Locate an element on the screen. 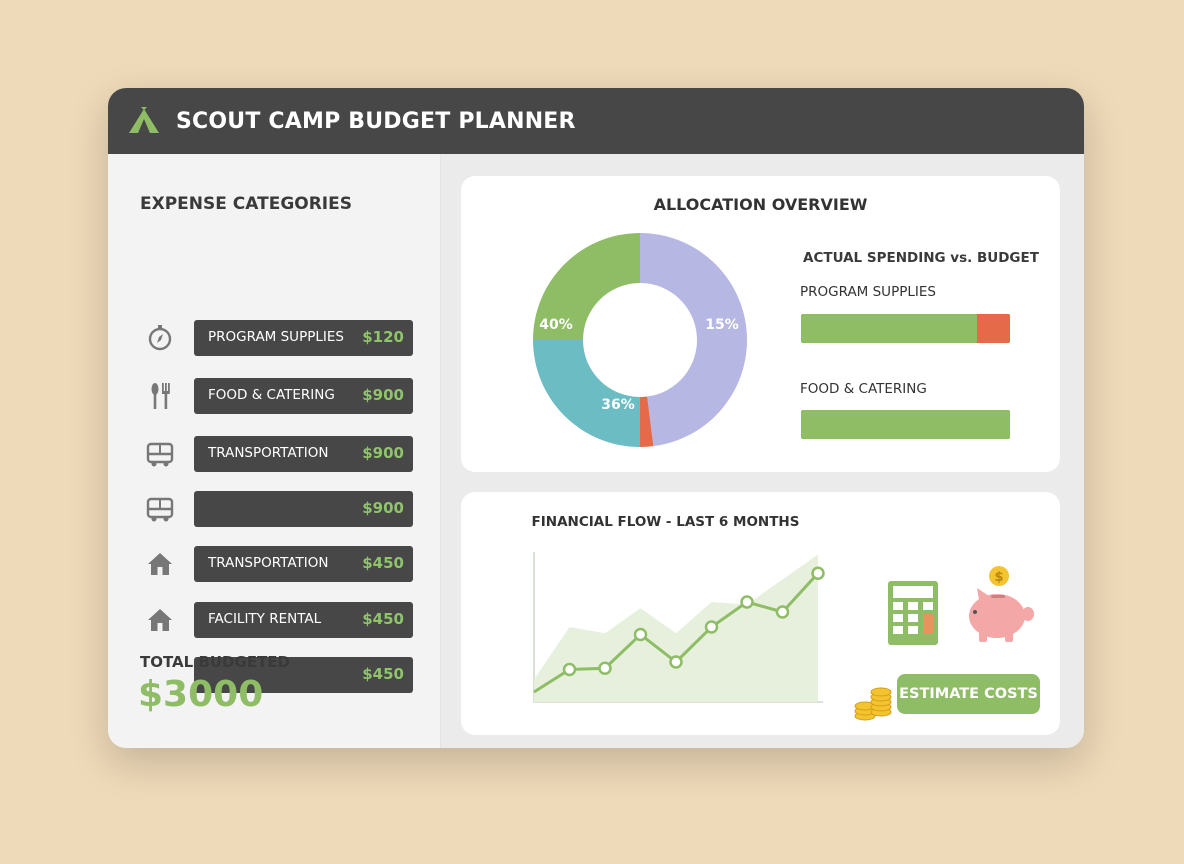 This screenshot has width=1184, height=864. category-row: TRANSPORTATION $450 is located at coordinates (274, 564).